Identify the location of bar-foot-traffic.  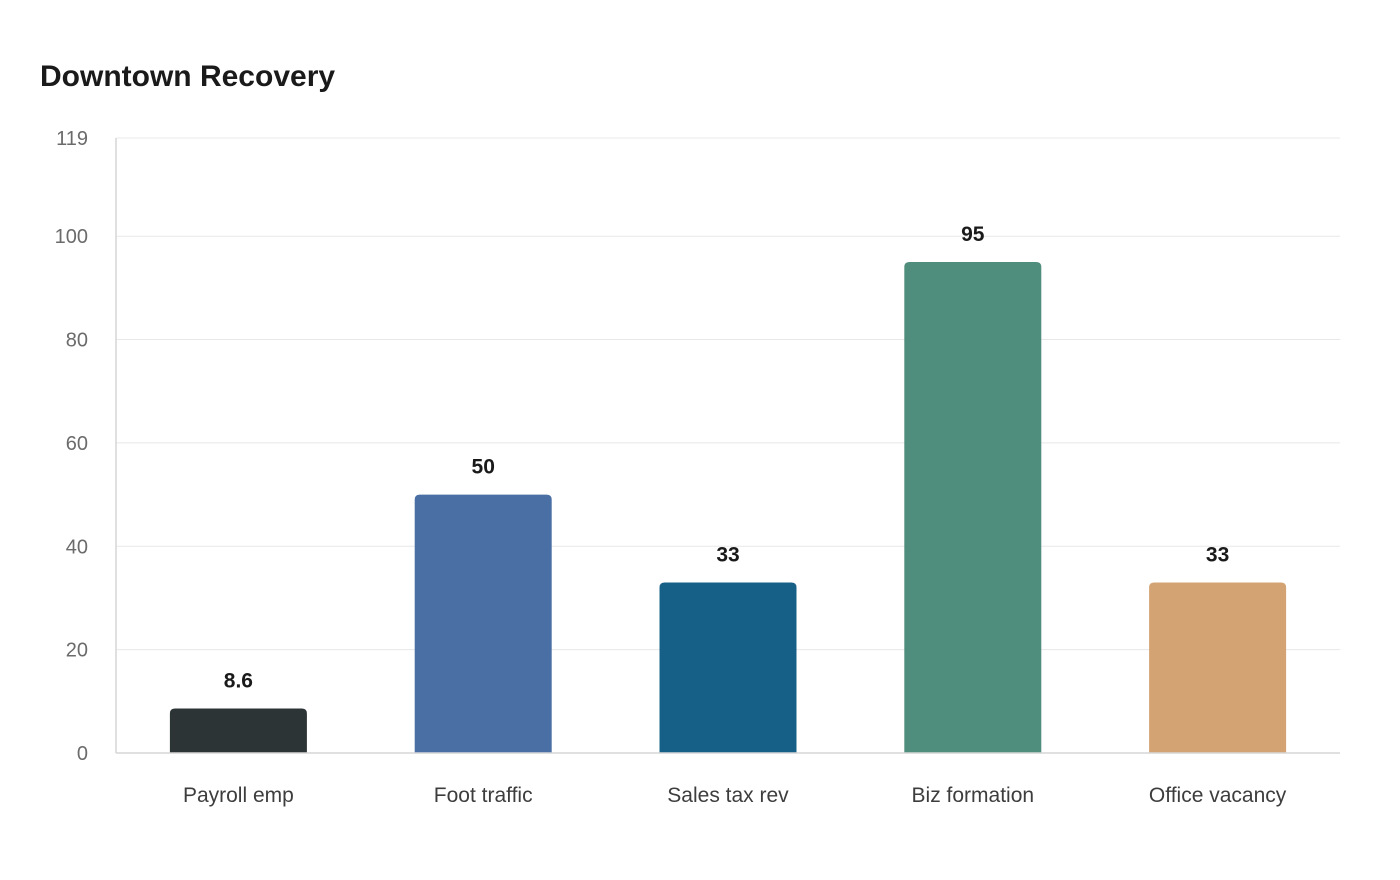
(483, 623).